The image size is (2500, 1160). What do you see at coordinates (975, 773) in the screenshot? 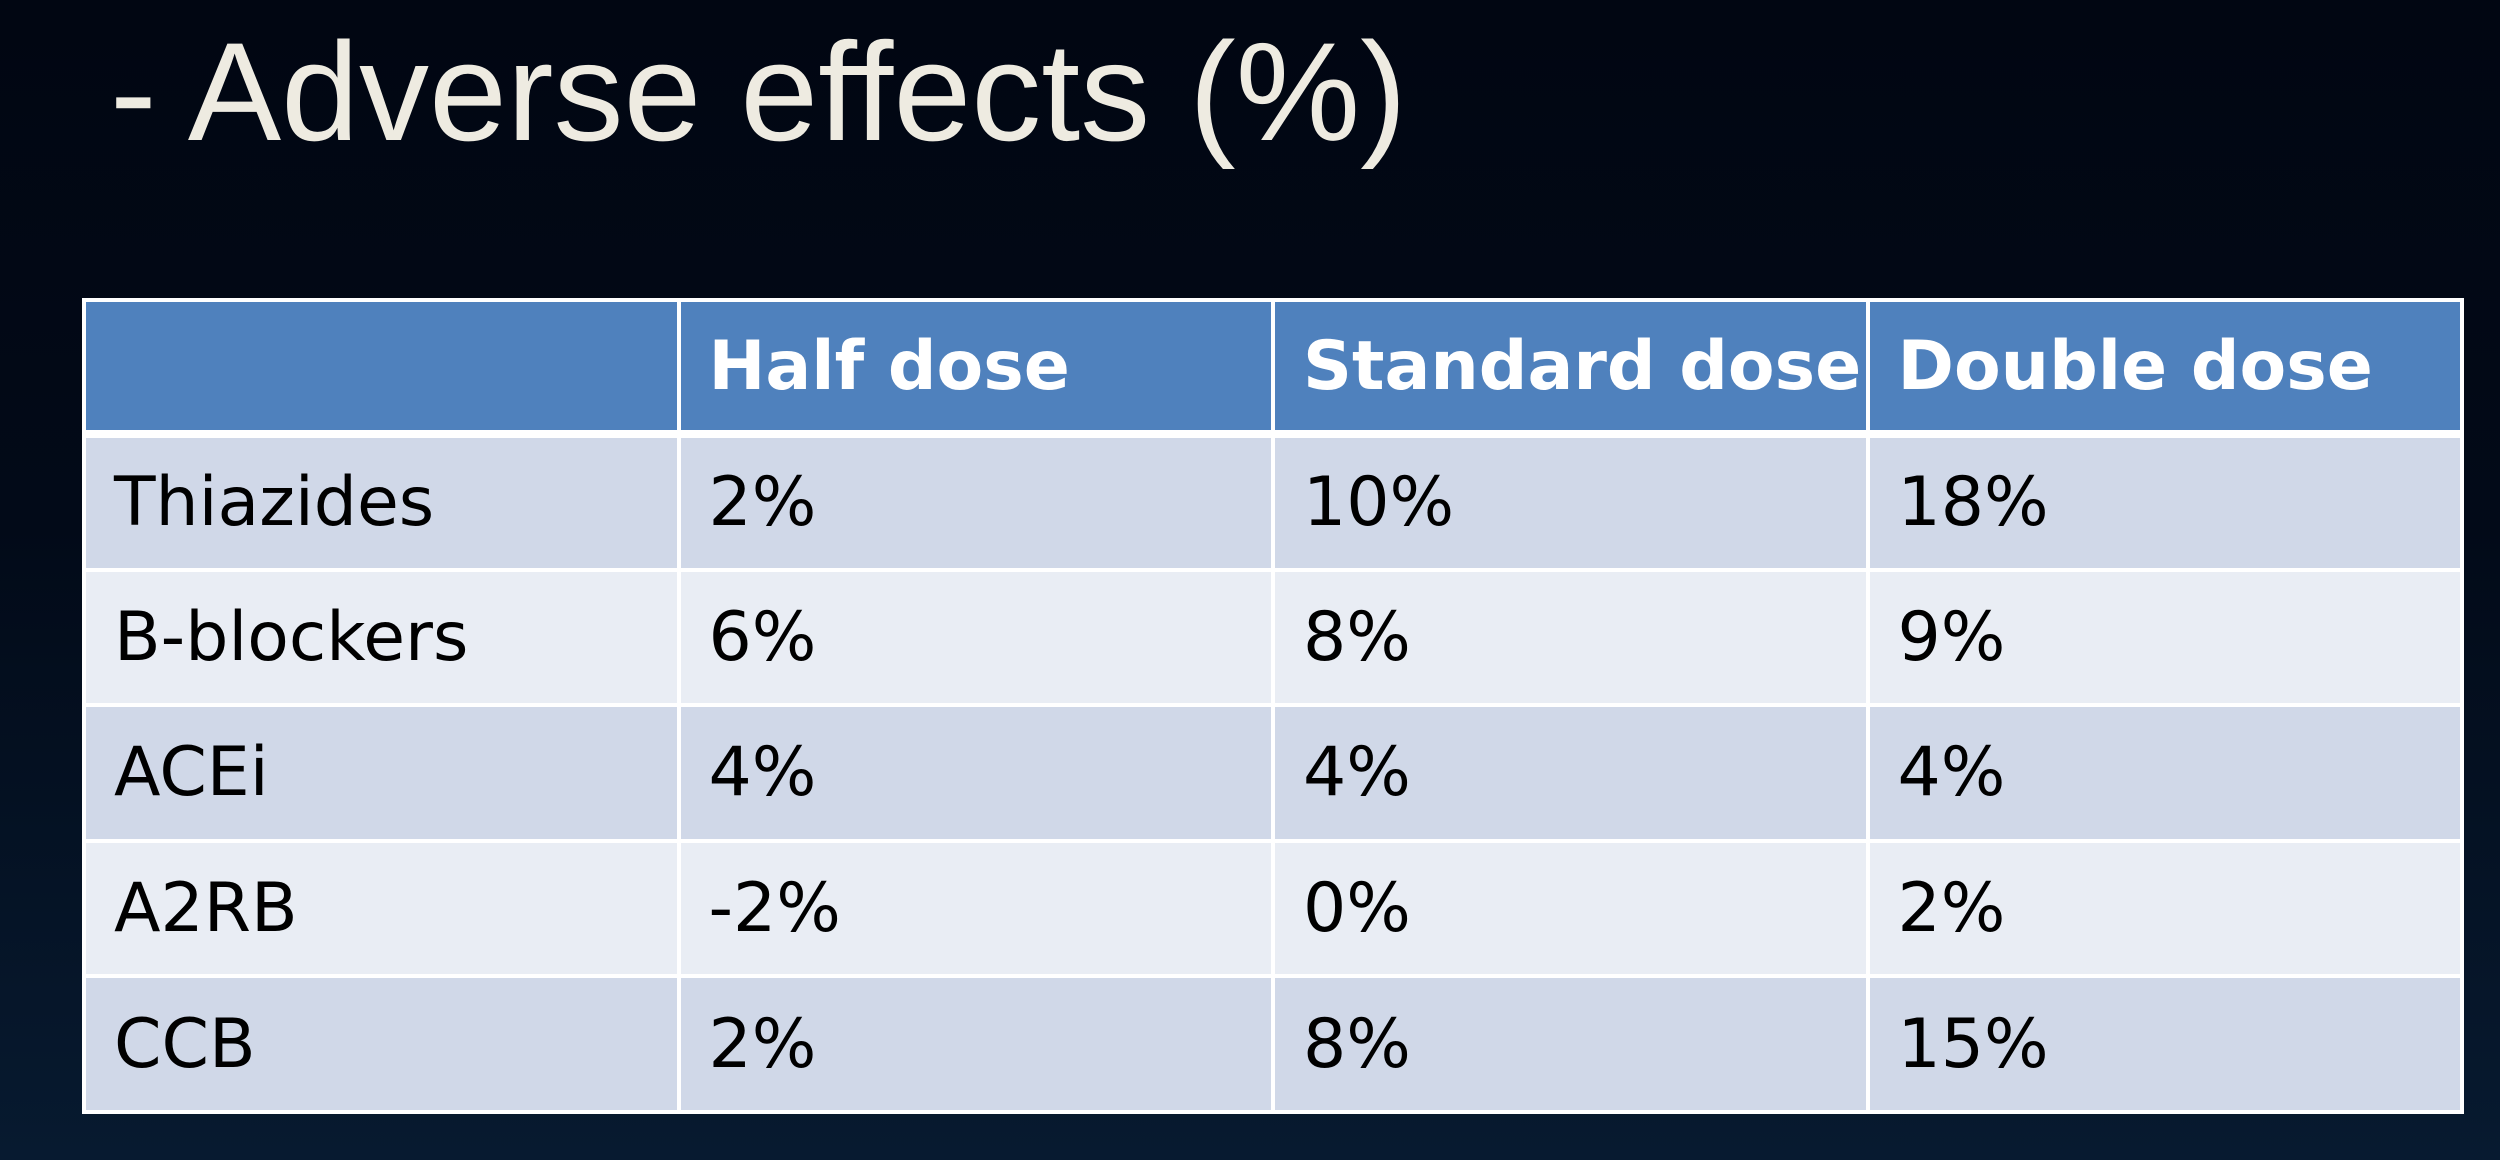
I see `half-dose-cell: 4%` at bounding box center [975, 773].